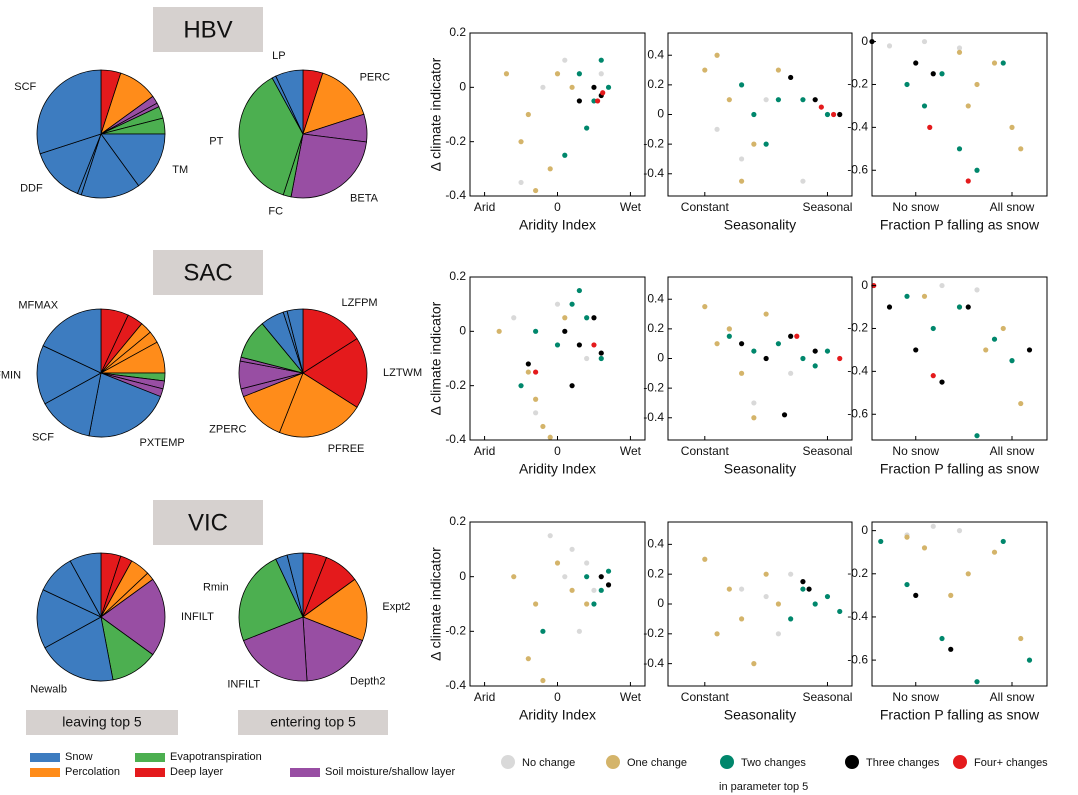 This screenshot has width=1078, height=795. What do you see at coordinates (655, 544) in the screenshot?
I see `y-tick-label: 0.4` at bounding box center [655, 544].